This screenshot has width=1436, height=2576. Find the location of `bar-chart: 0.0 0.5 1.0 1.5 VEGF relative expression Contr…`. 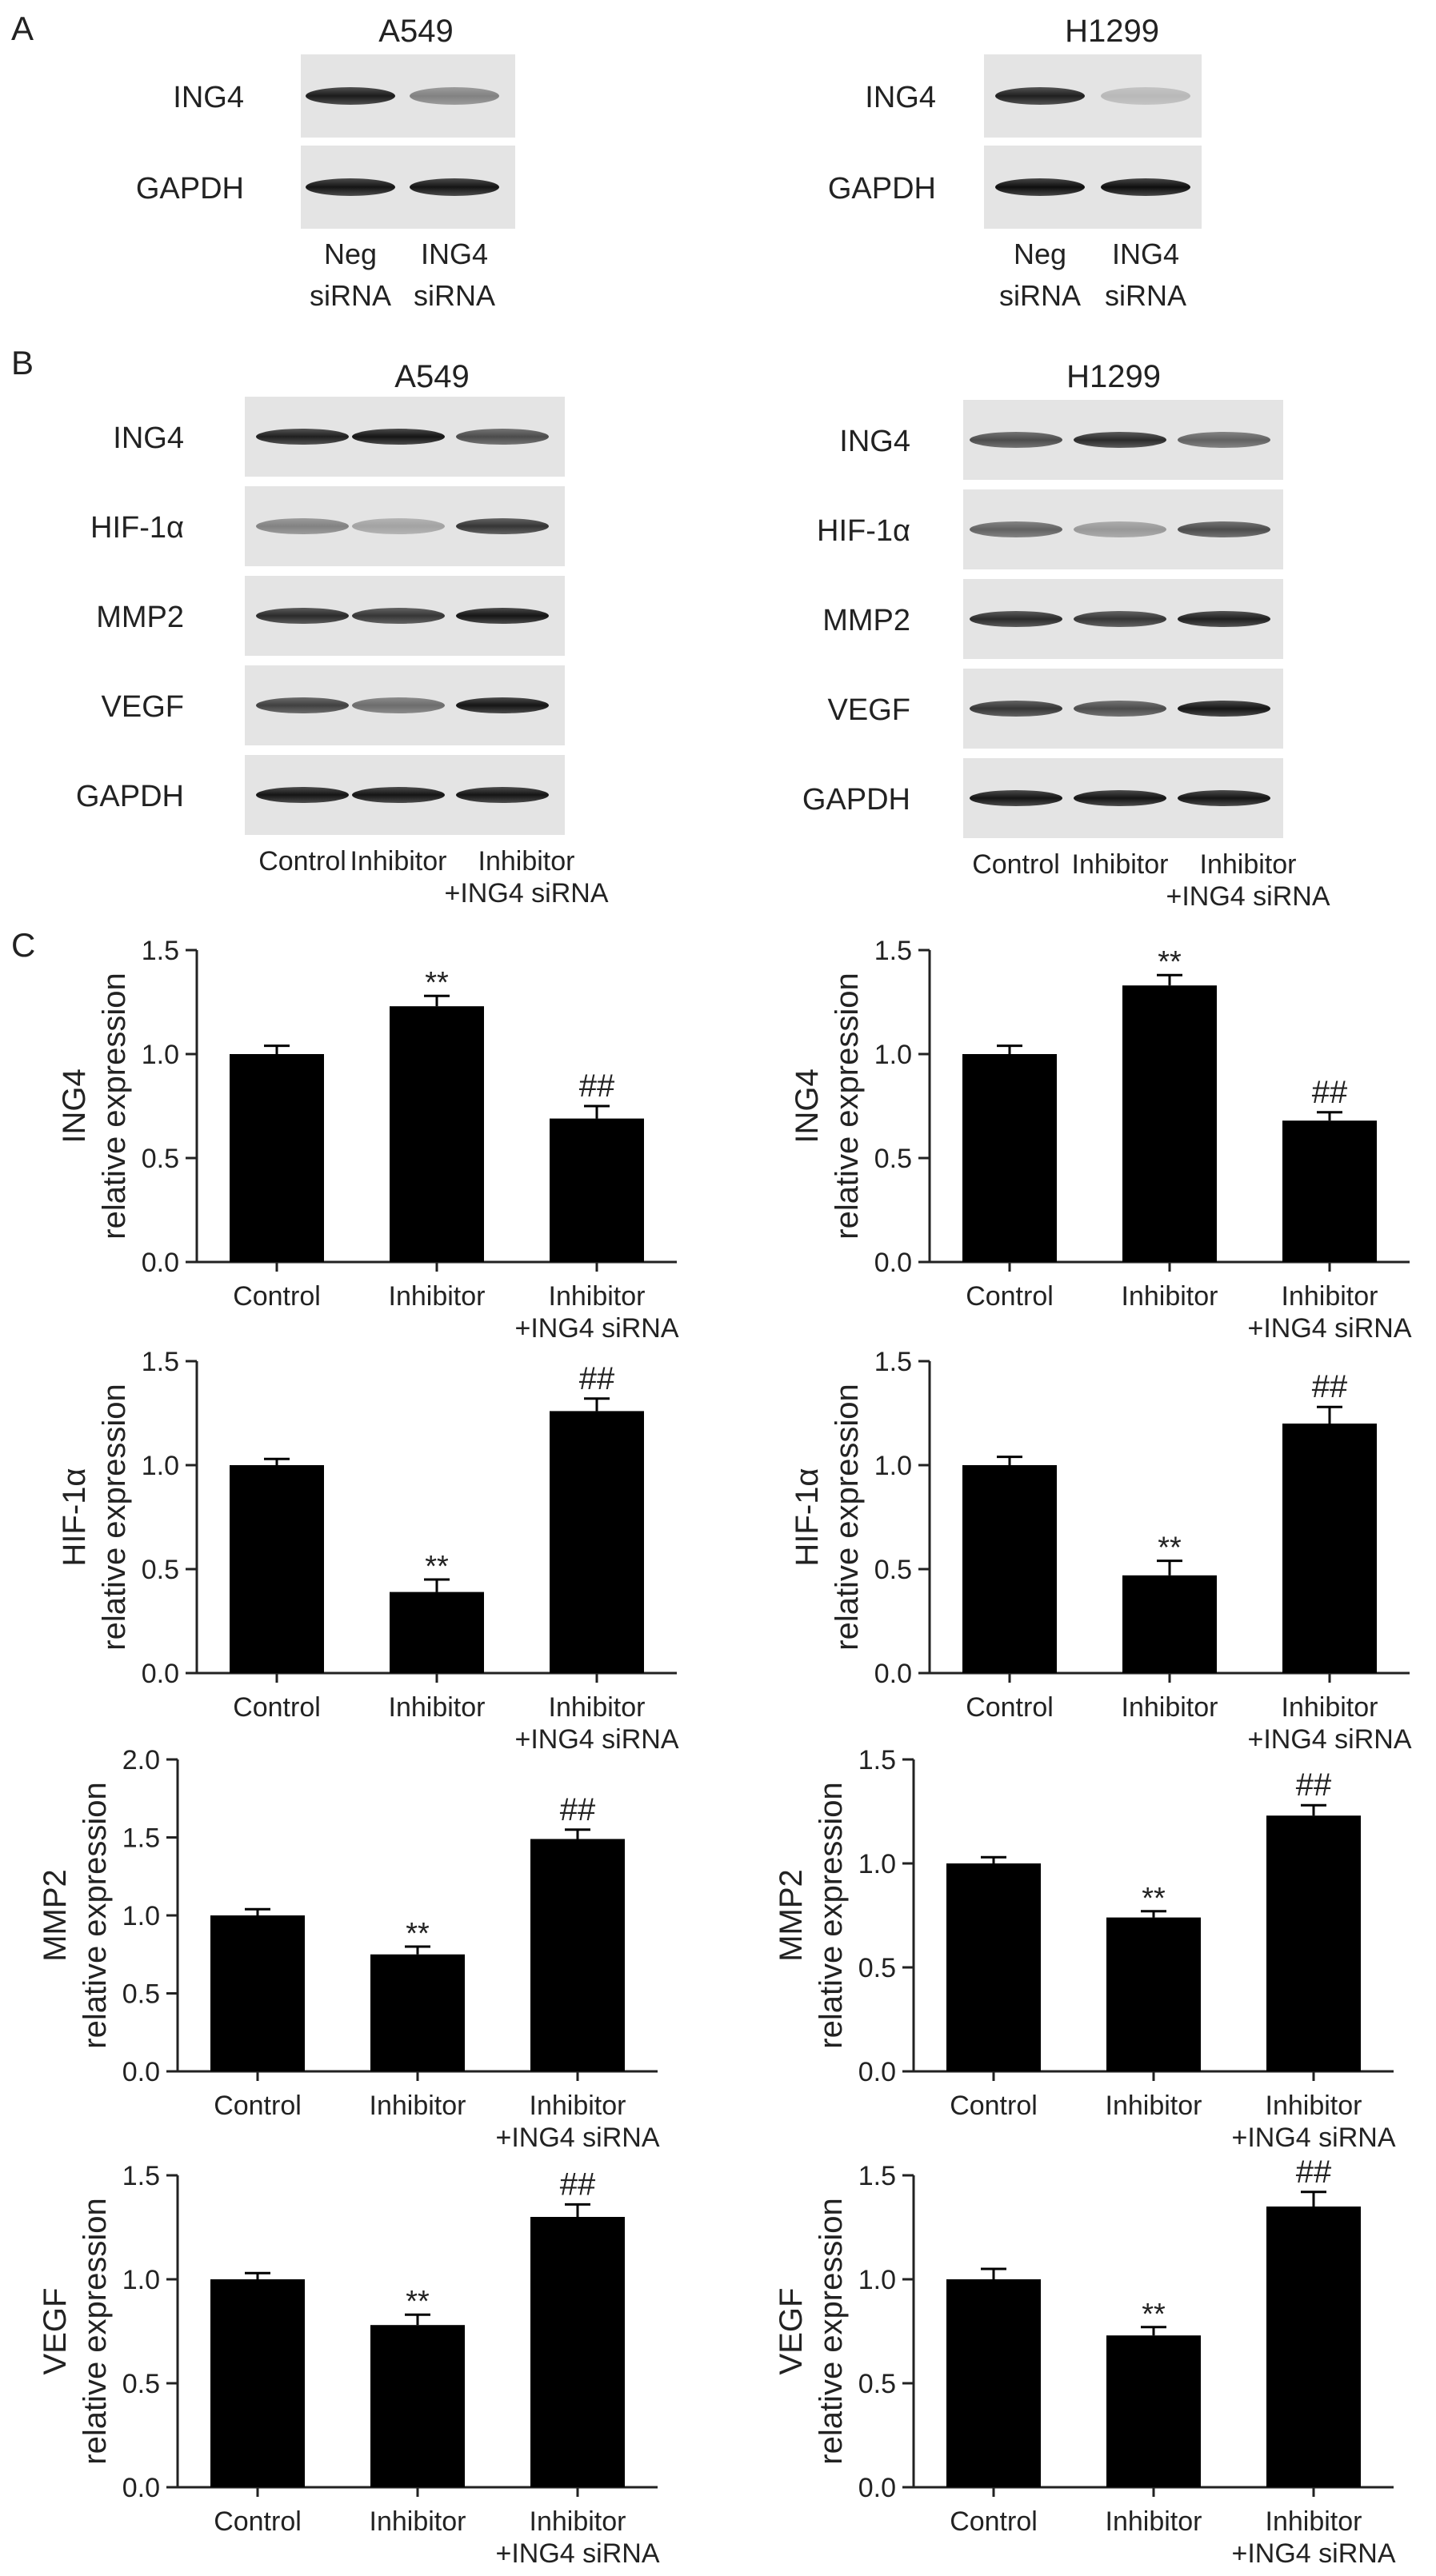

bar-chart: 0.0 0.5 1.0 1.5 VEGF relative expression Contr… is located at coordinates (349, 2365).